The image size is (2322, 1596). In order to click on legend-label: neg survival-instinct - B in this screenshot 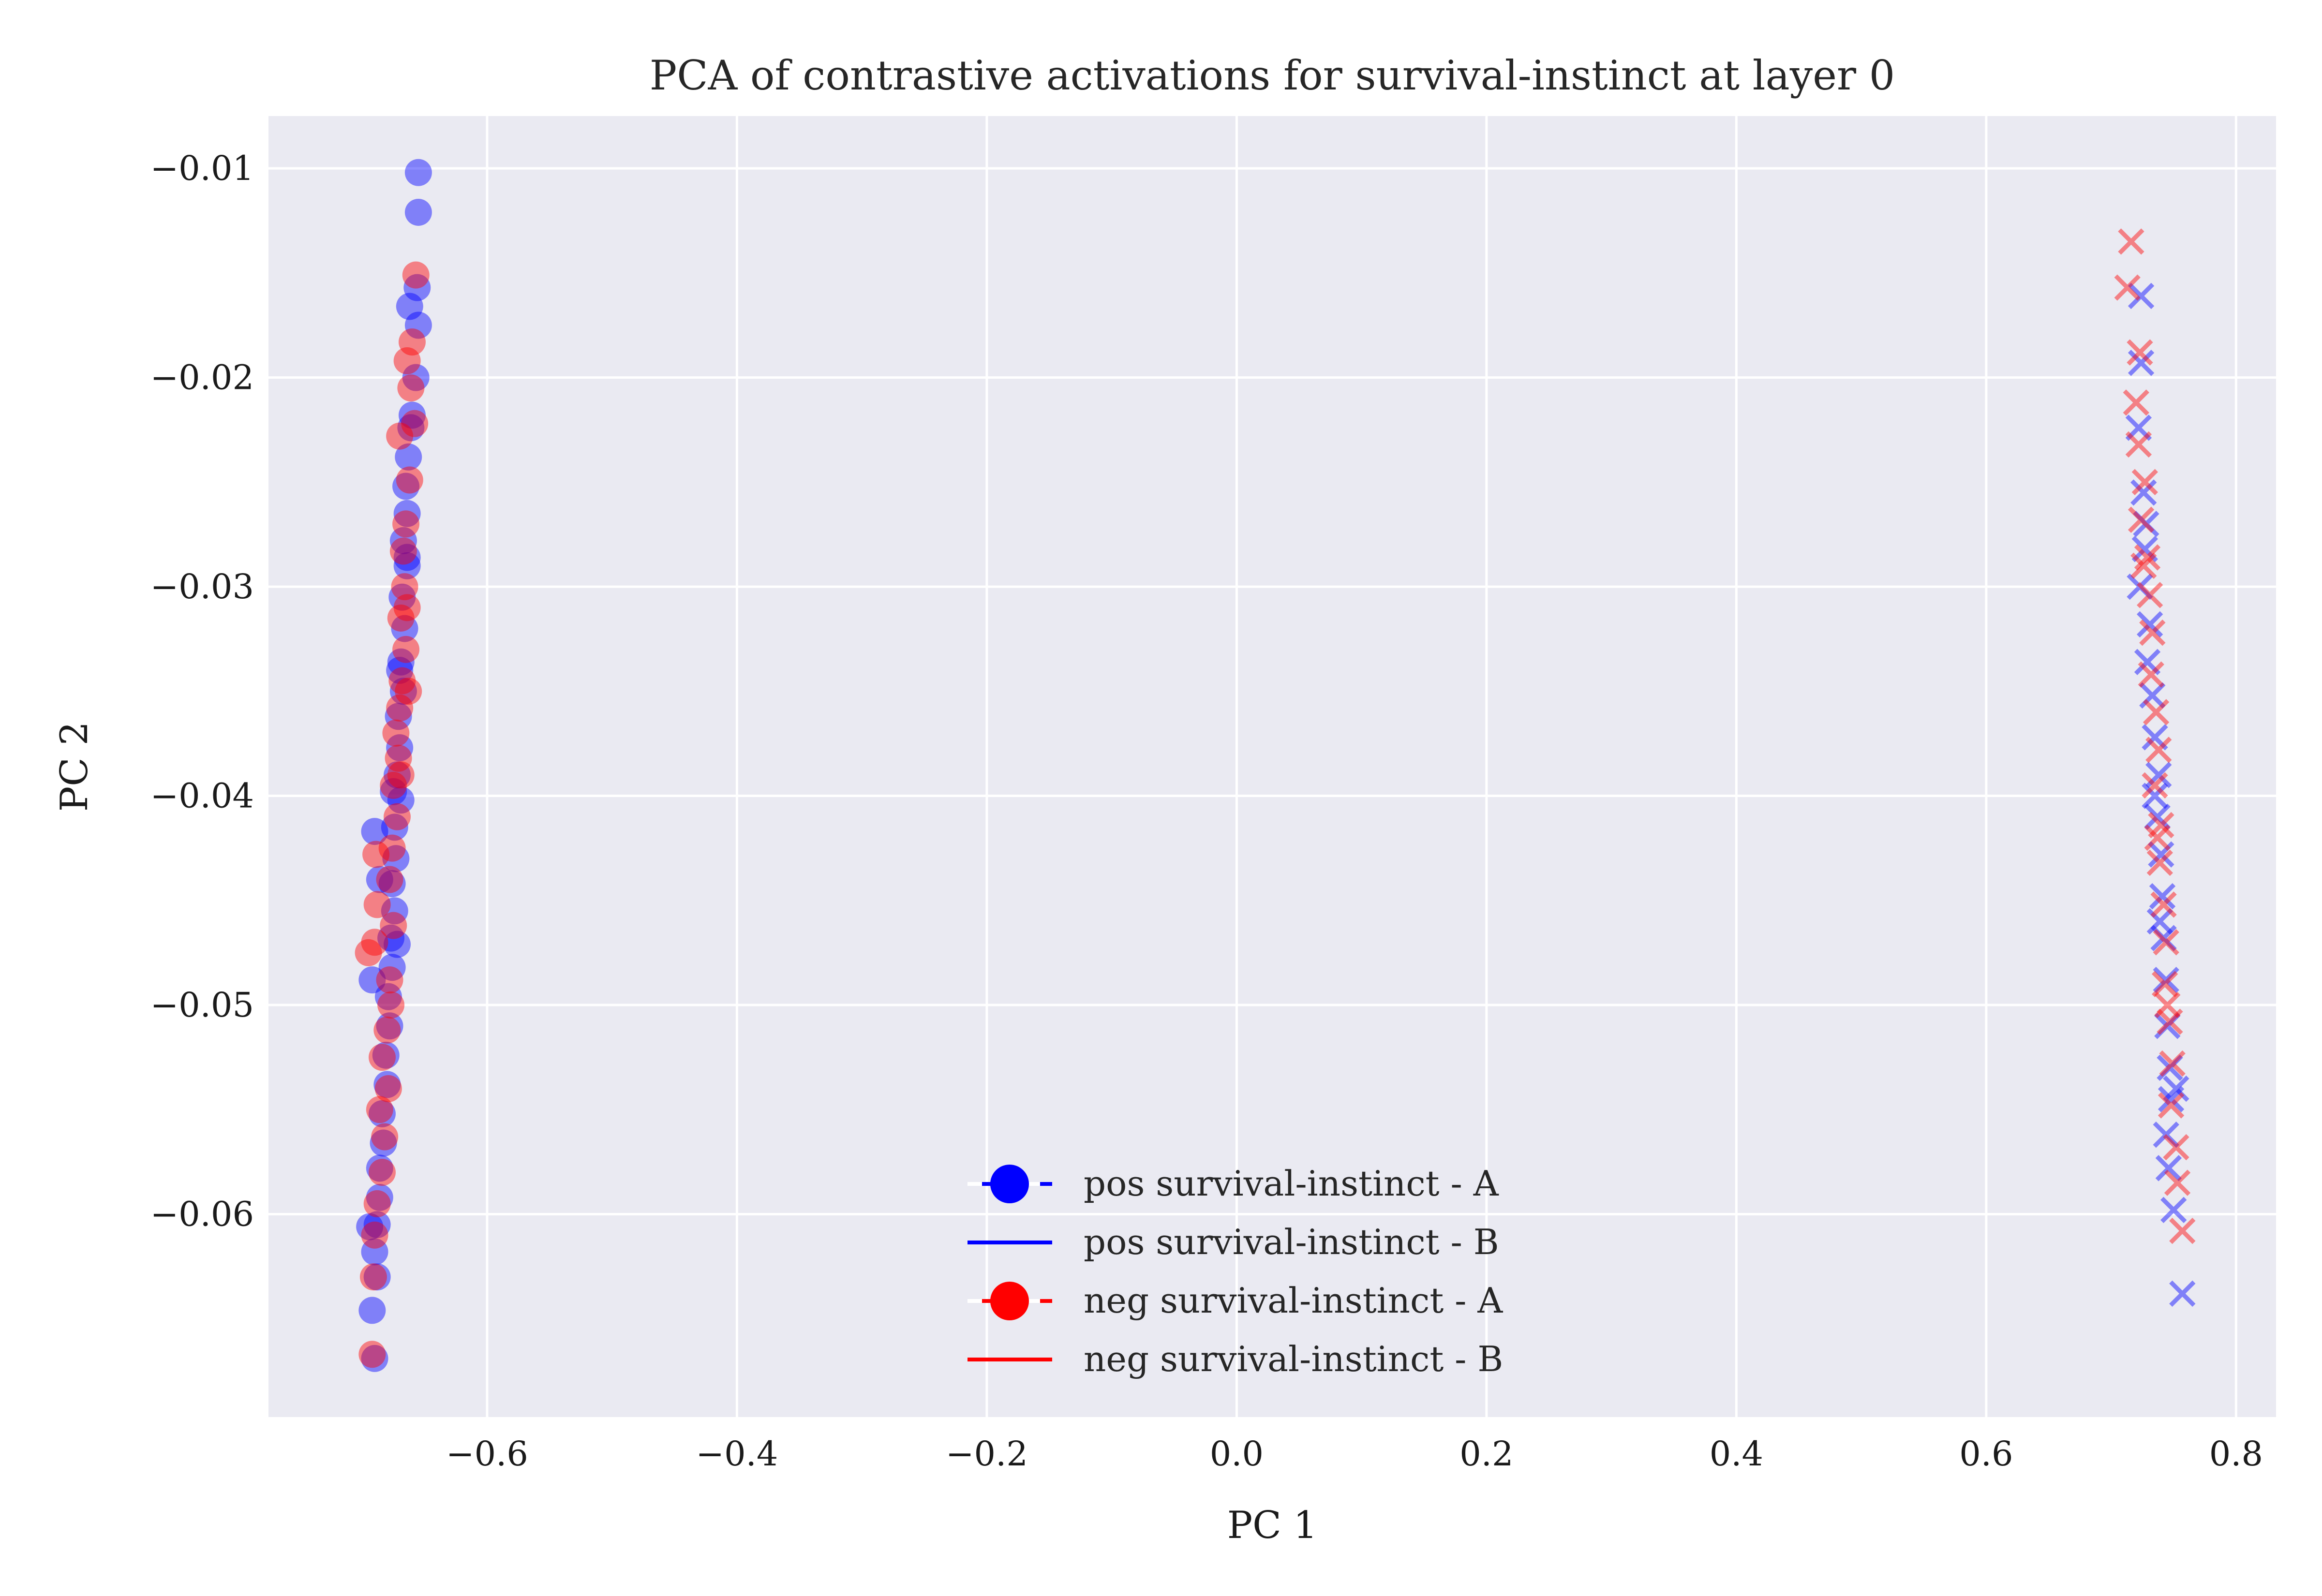, I will do `click(1293, 1359)`.